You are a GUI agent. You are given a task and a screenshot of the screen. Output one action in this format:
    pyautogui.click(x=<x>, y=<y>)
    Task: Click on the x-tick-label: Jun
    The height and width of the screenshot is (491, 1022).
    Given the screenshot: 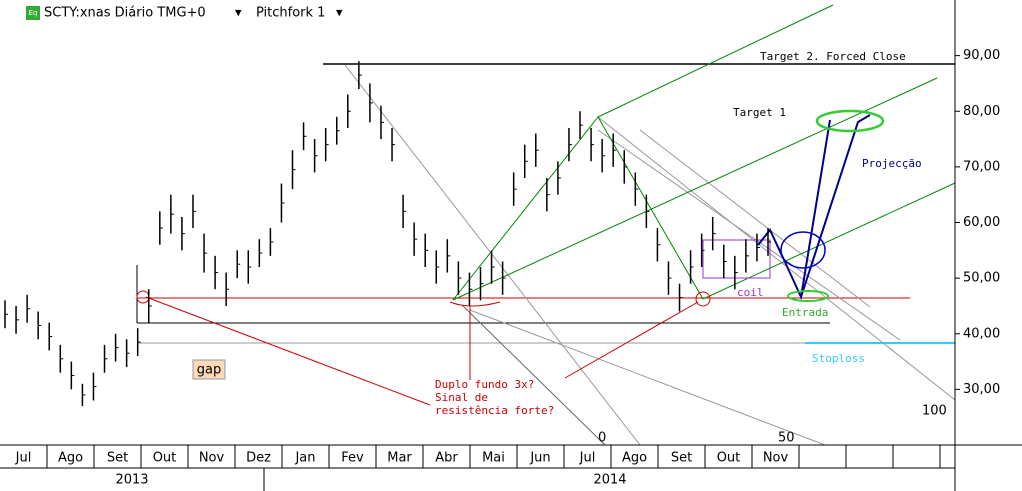 What is the action you would take?
    pyautogui.click(x=539, y=458)
    